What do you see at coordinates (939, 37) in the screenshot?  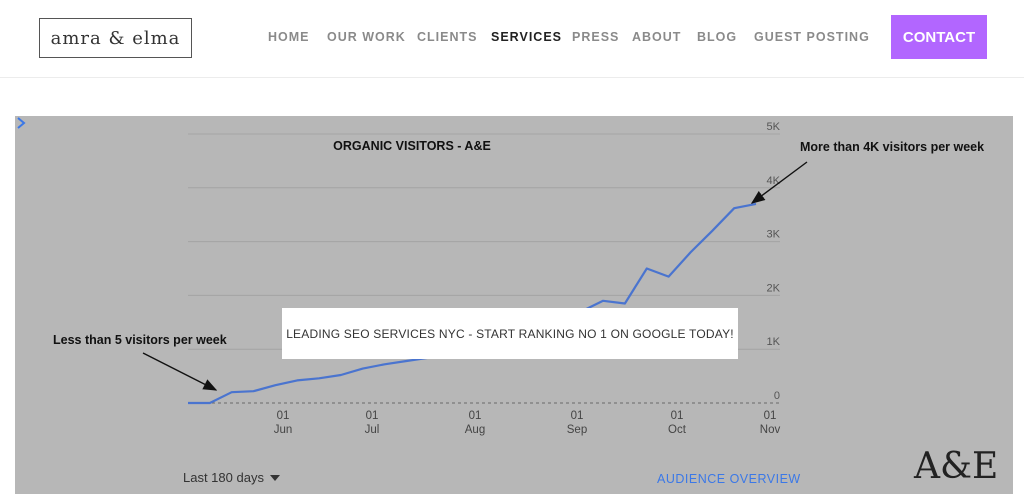 I see `contact-button: CONTACT` at bounding box center [939, 37].